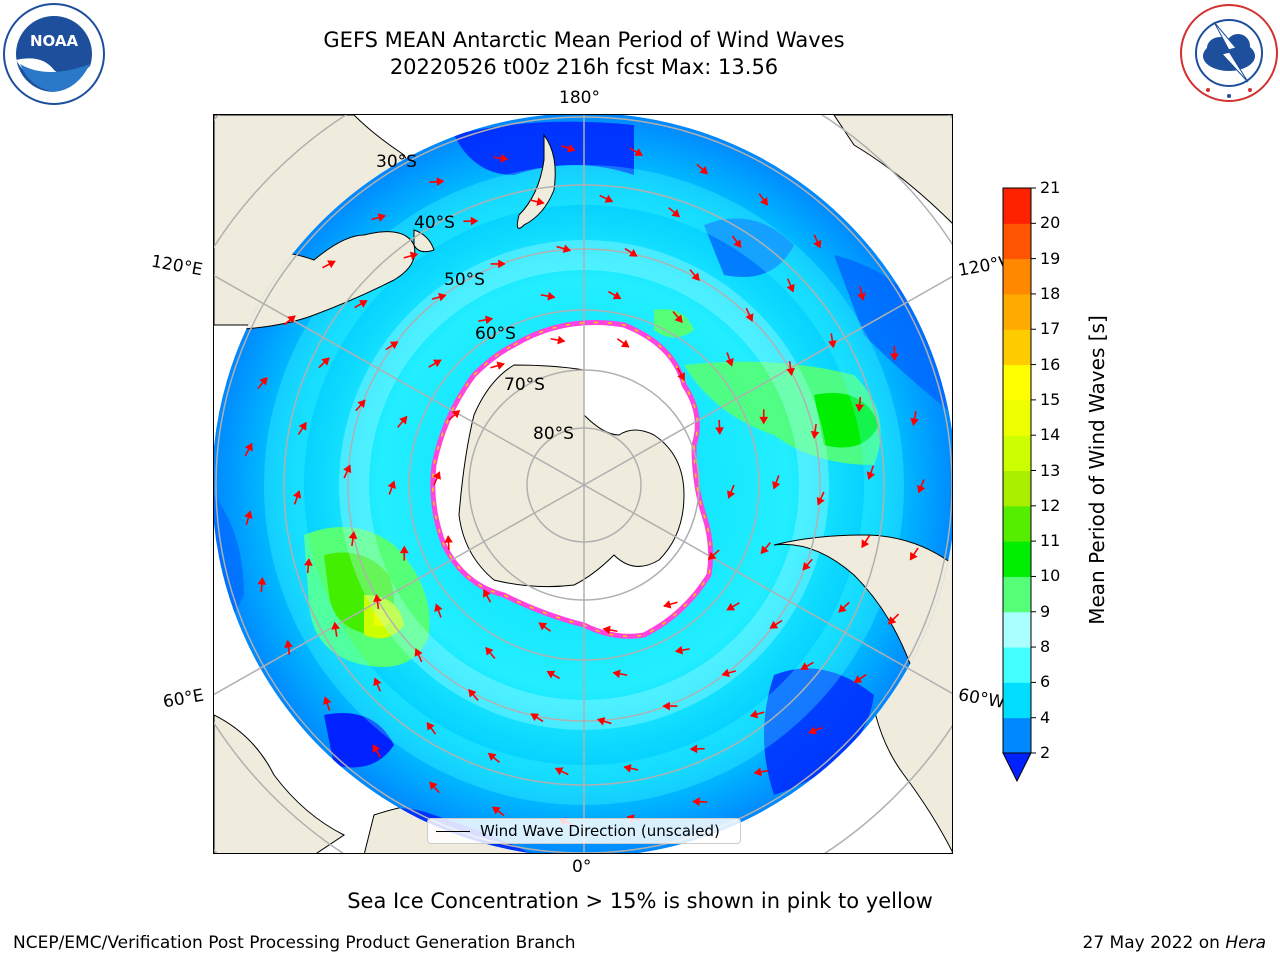  What do you see at coordinates (54, 56) in the screenshot?
I see `noaa-logo: NOAA` at bounding box center [54, 56].